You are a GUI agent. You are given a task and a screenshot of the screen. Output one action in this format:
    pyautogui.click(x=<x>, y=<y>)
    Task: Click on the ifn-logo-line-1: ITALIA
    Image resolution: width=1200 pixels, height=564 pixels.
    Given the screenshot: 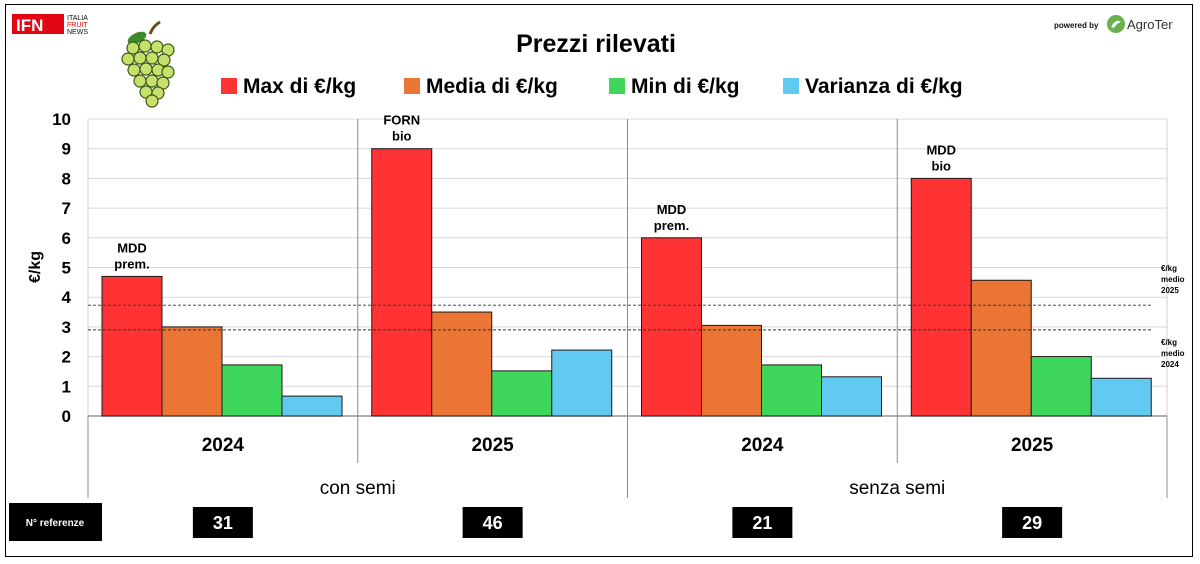 What is the action you would take?
    pyautogui.click(x=77, y=18)
    